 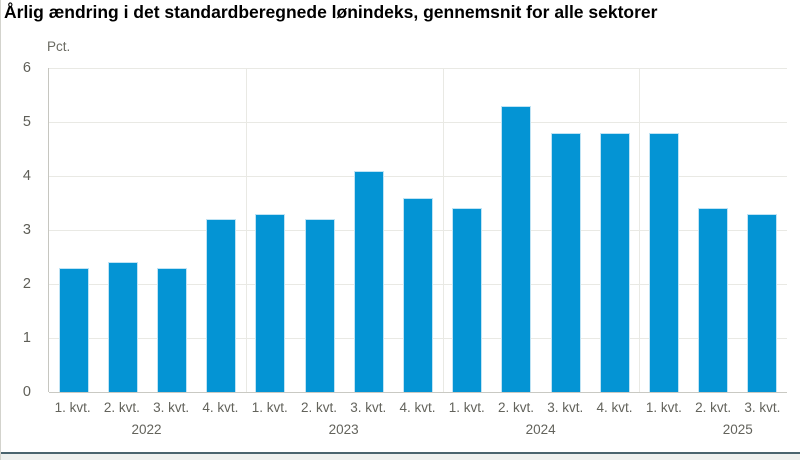 I want to click on year-label-2022: 2022, so click(x=146, y=429).